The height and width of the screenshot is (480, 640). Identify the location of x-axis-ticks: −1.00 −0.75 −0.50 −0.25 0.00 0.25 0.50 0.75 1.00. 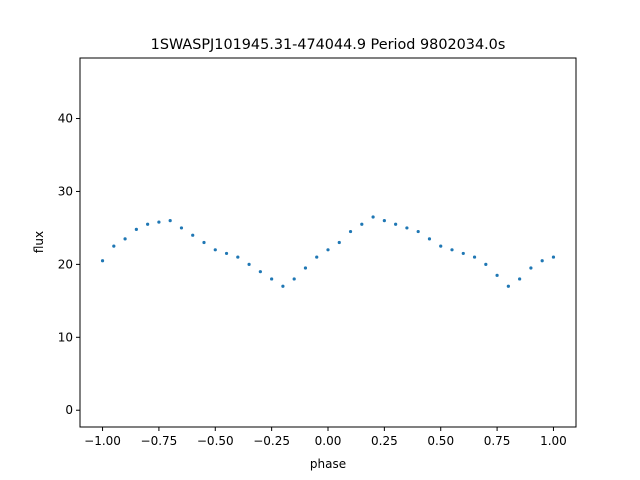
(325, 437).